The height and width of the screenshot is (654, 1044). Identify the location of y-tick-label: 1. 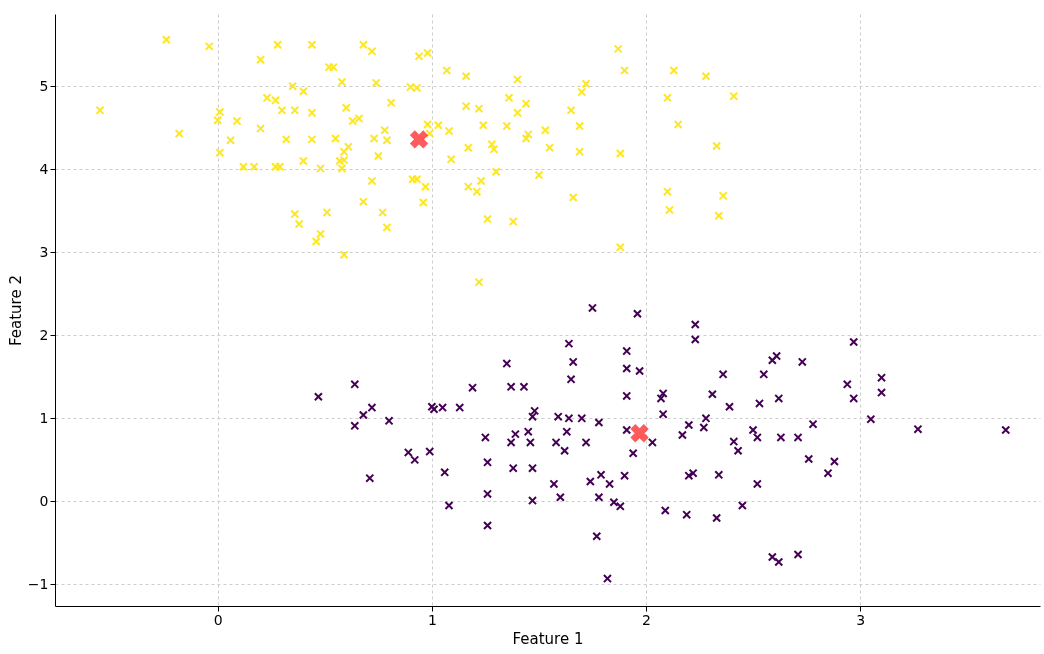
(44, 417).